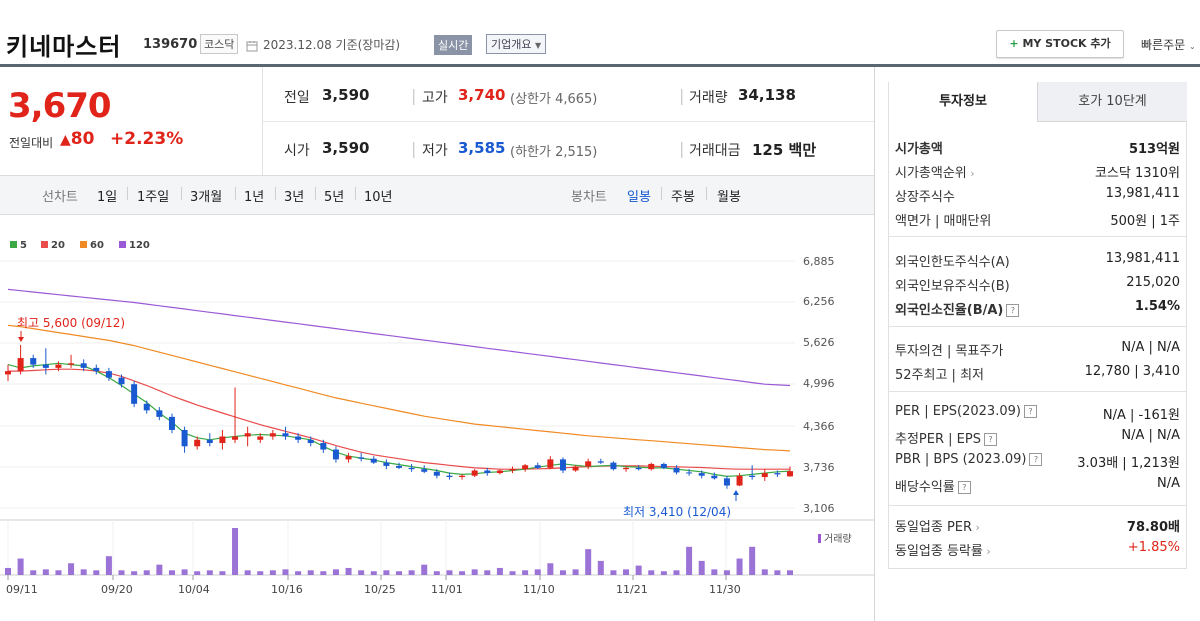 The width and height of the screenshot is (1200, 621). Describe the element at coordinates (1112, 102) in the screenshot. I see `tab-hoga-10: 호가 10단계` at that location.